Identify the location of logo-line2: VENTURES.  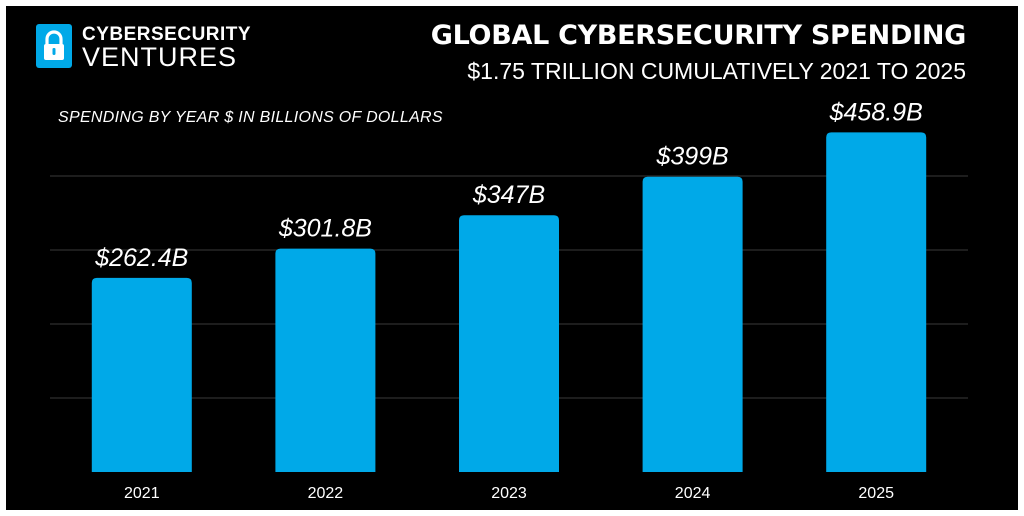
(160, 57).